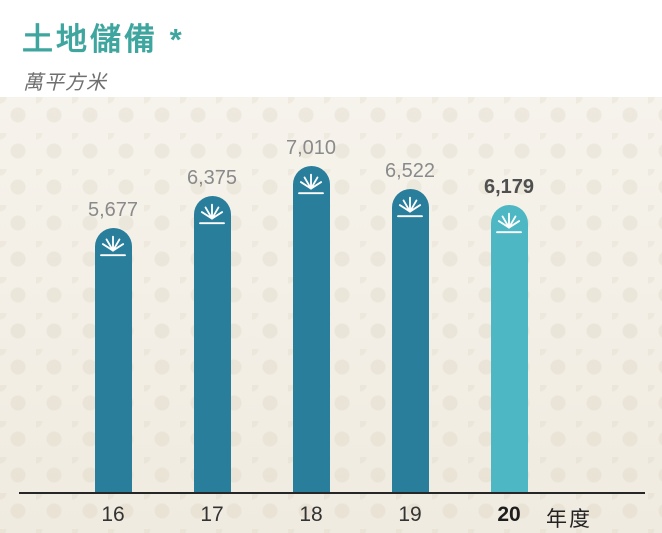 This screenshot has width=662, height=533. I want to click on value-label-18: 7,010, so click(311, 148).